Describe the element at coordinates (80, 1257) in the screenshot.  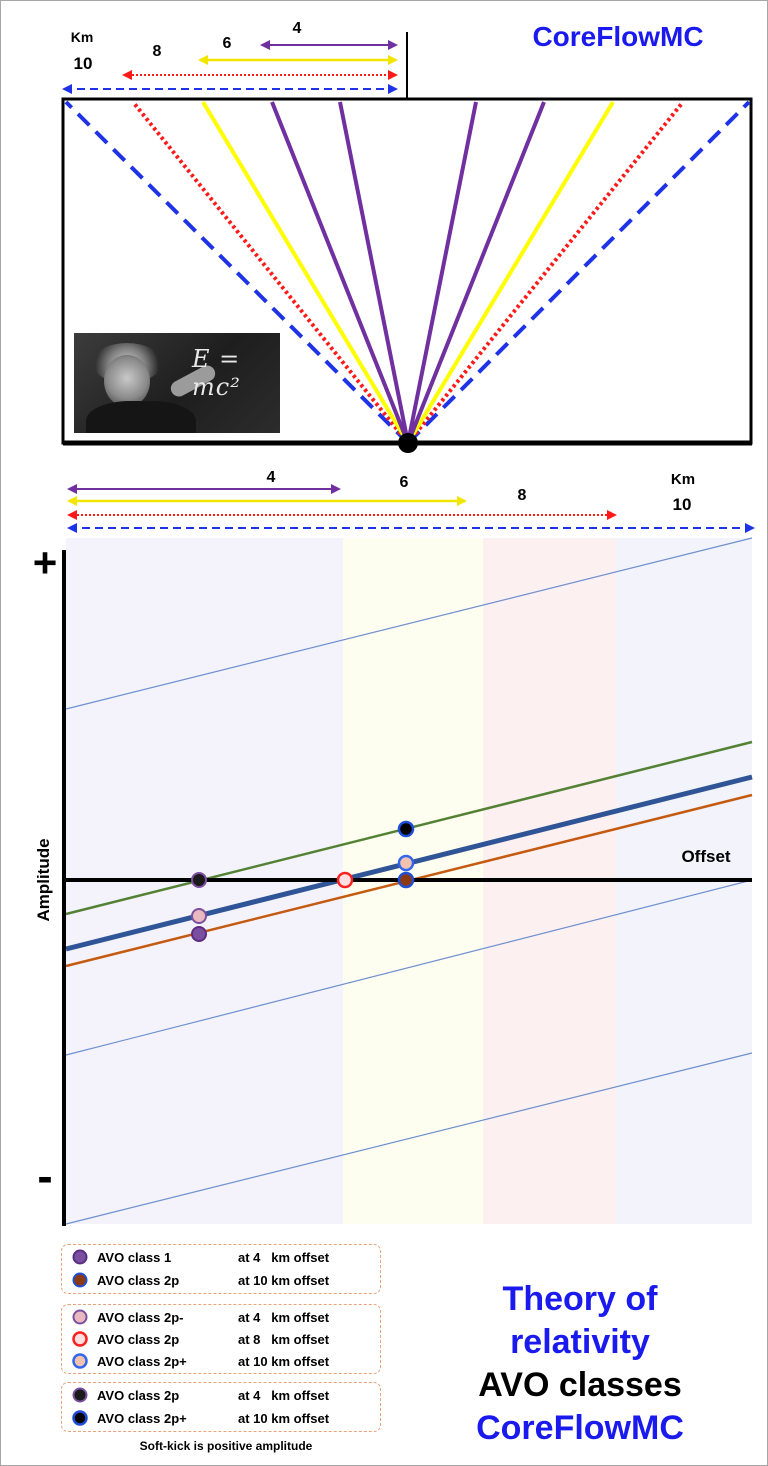
I see `legend-marker-class1-4km` at that location.